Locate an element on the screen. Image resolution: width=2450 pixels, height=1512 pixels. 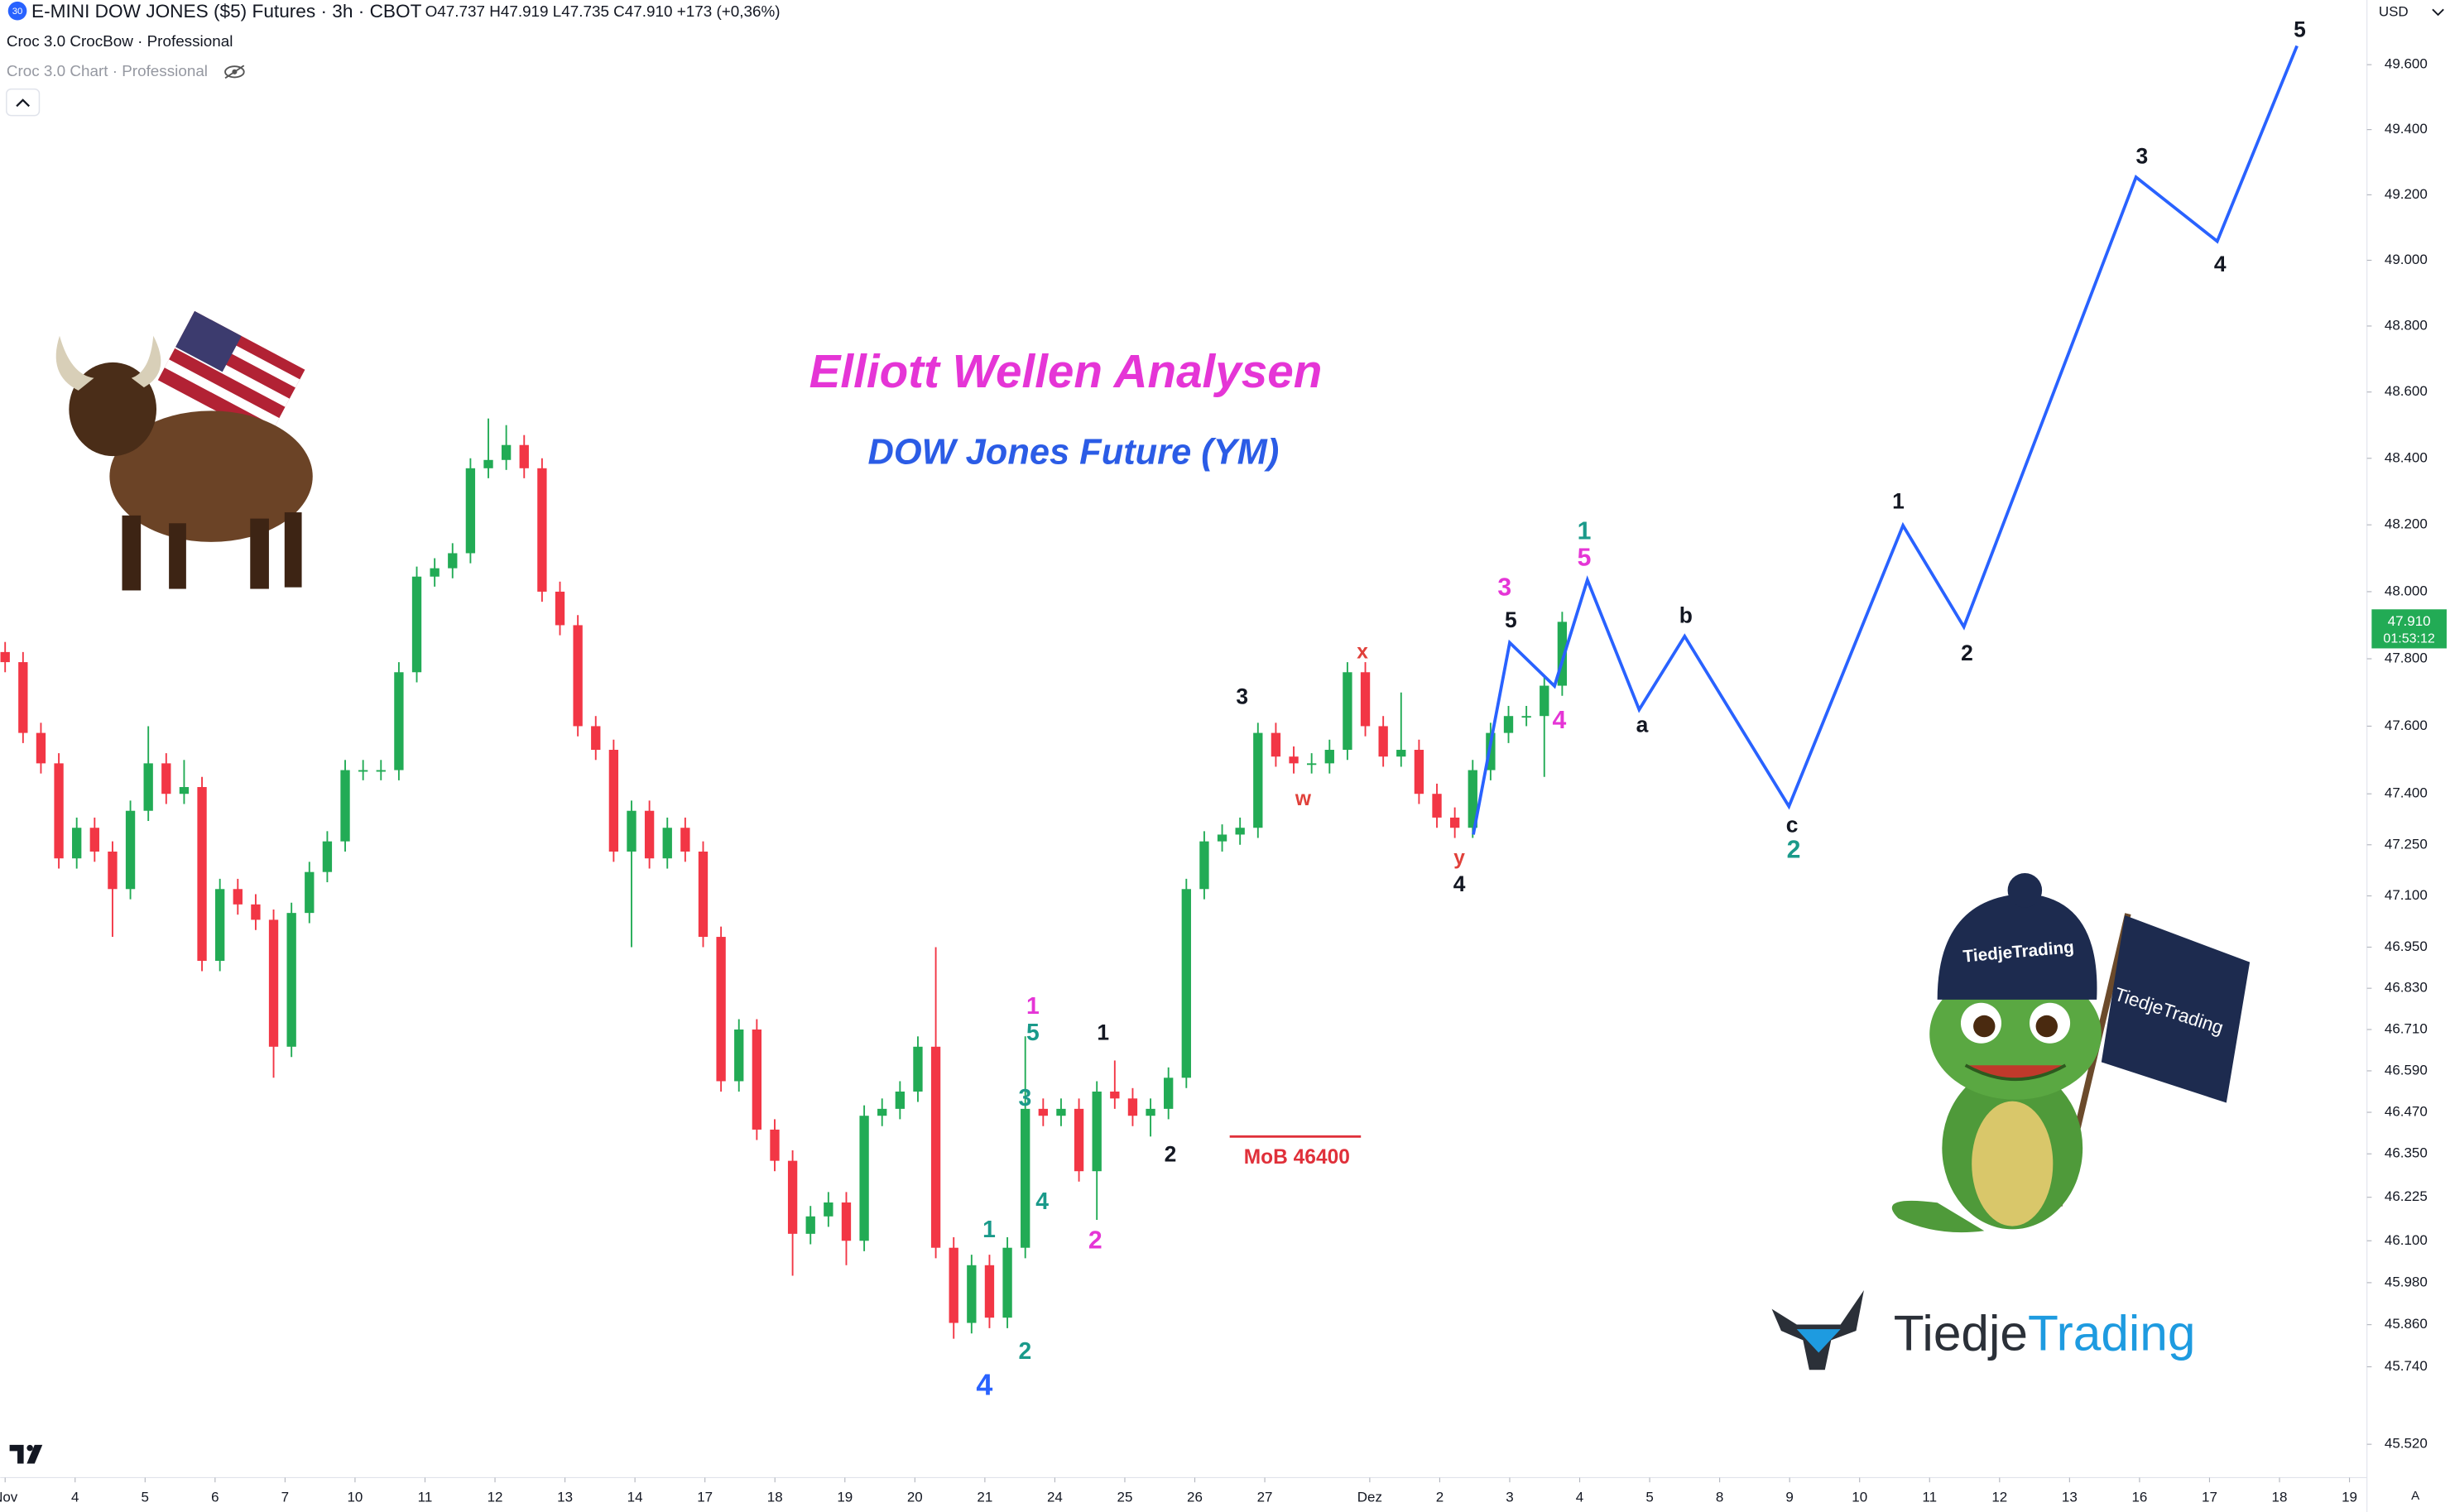
y-tick-label: 47.250 is located at coordinates (2407, 844).